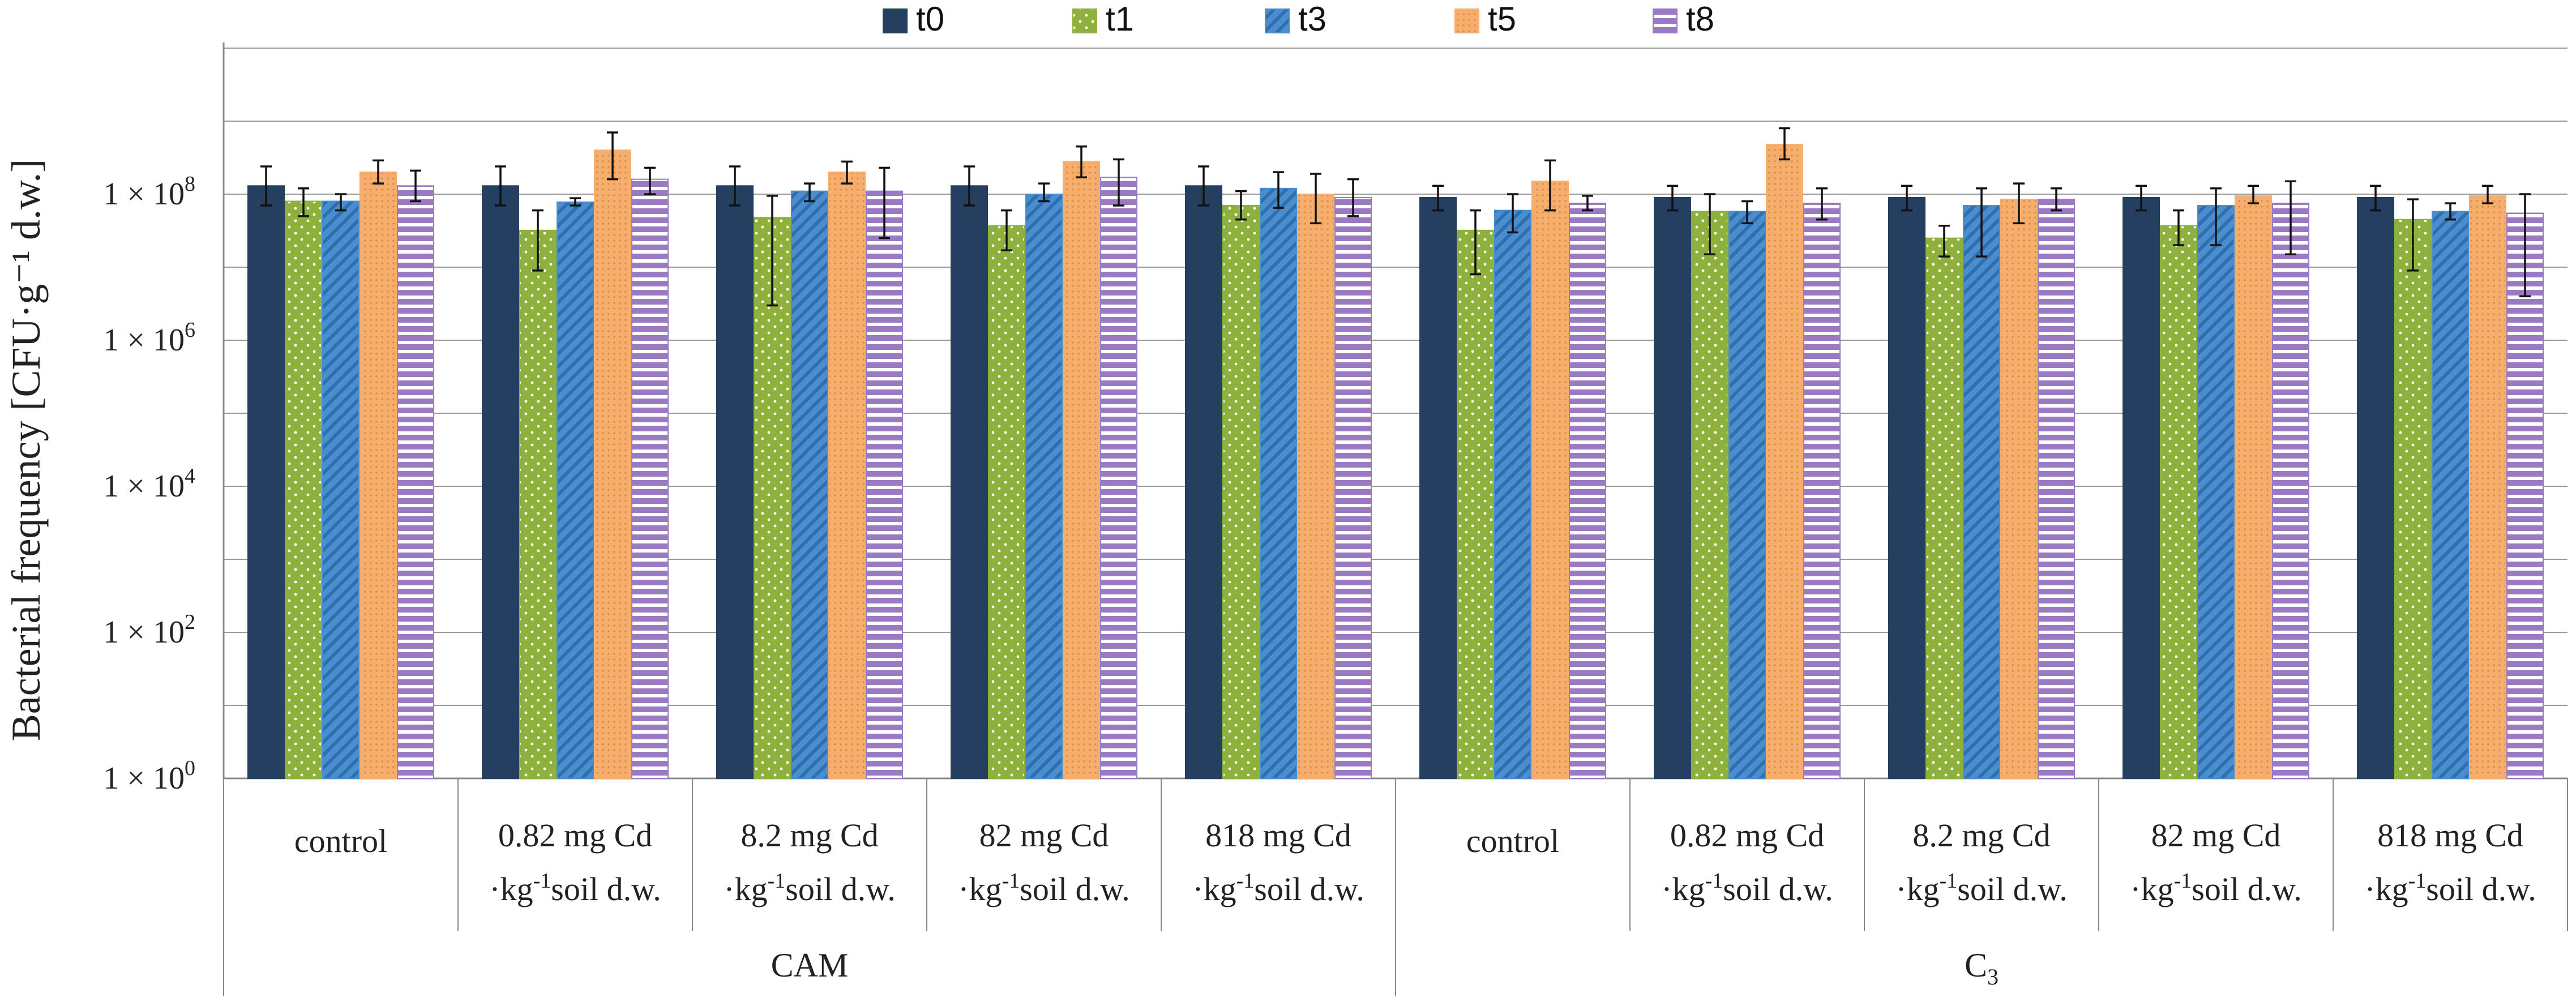 This screenshot has height=1002, width=2576. Describe the element at coordinates (1385, 968) in the screenshot. I see `group-labels: CAM C3` at that location.